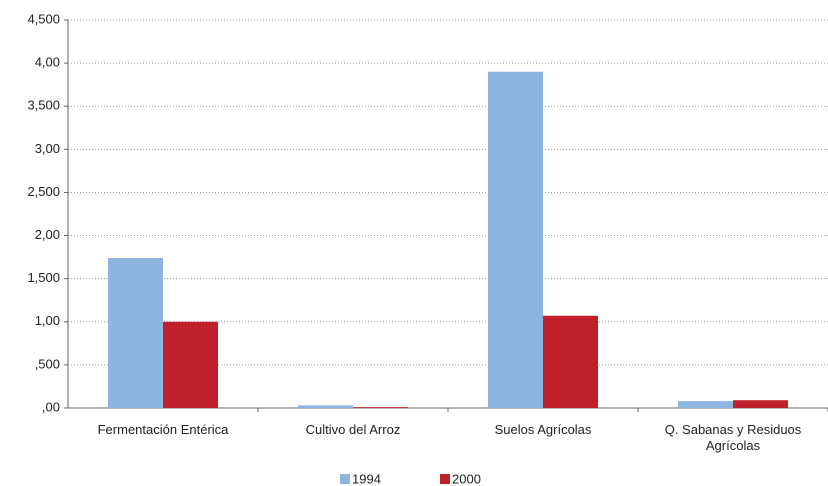  What do you see at coordinates (43, 277) in the screenshot?
I see `y-tick-label: 1,500` at bounding box center [43, 277].